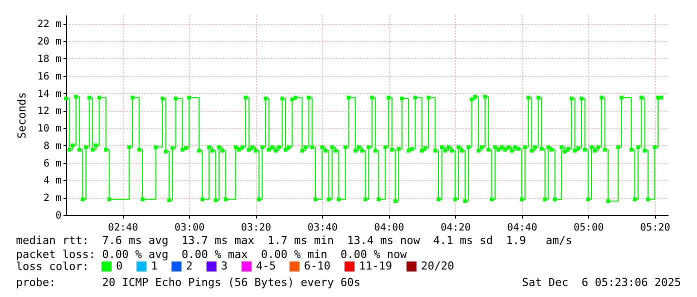 The height and width of the screenshot is (297, 697). What do you see at coordinates (49, 76) in the screenshot?
I see `y-tick-label: 16 m` at bounding box center [49, 76].